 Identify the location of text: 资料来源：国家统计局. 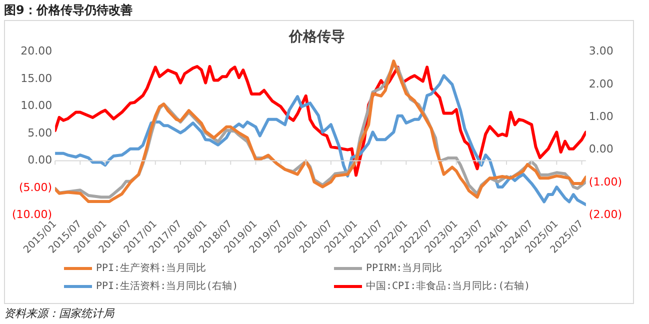
(59, 313).